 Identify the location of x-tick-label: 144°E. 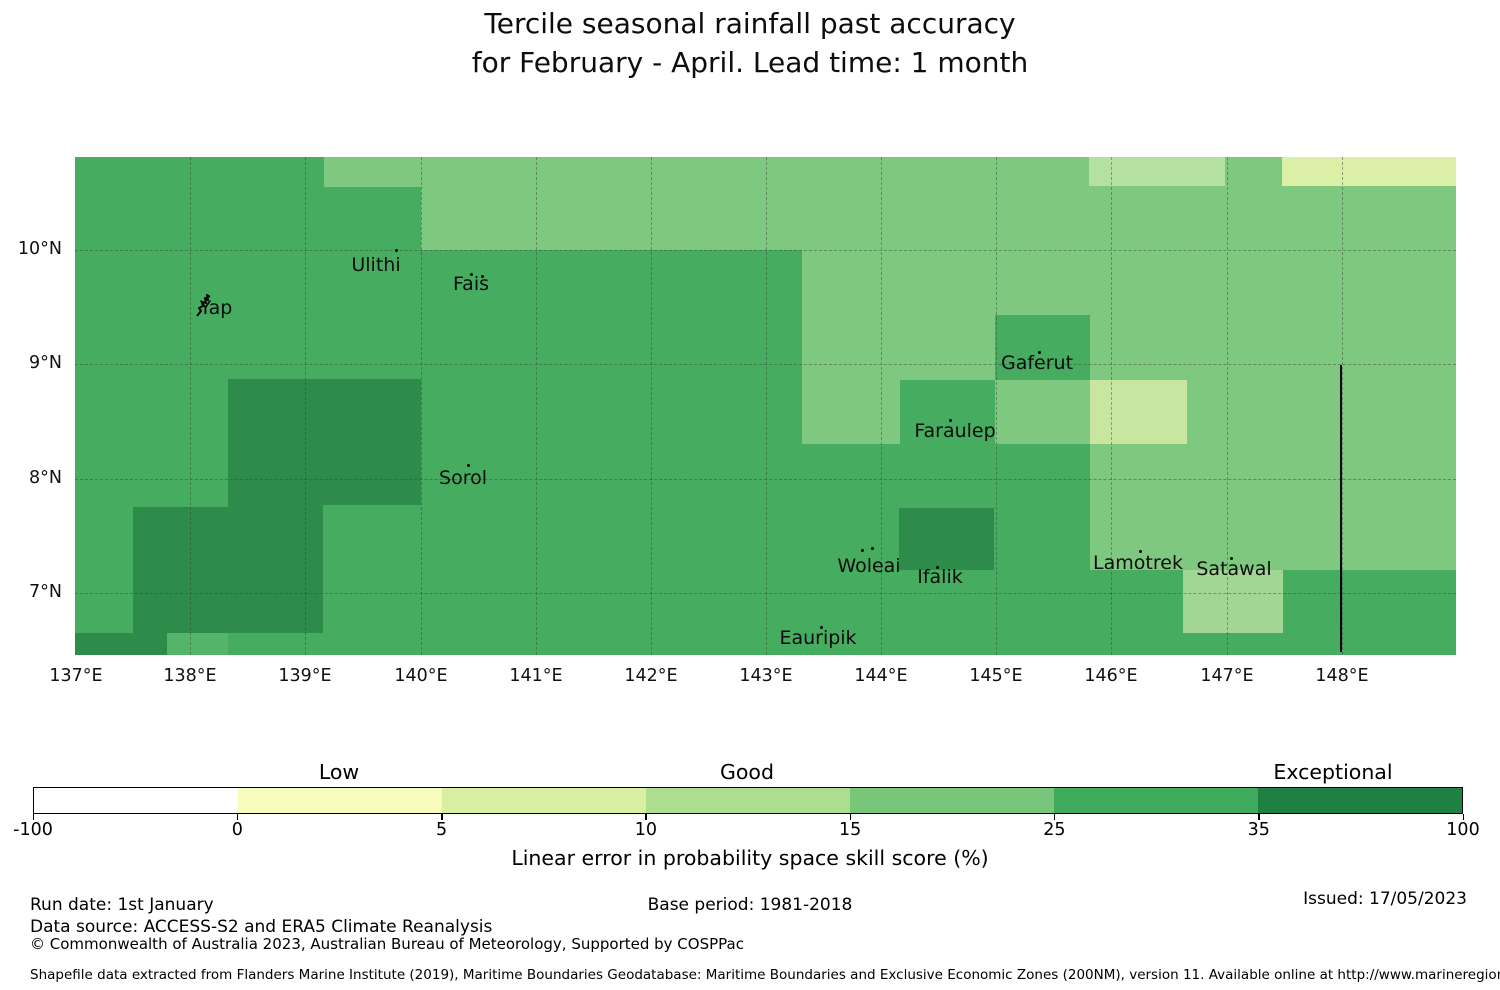
(881, 676).